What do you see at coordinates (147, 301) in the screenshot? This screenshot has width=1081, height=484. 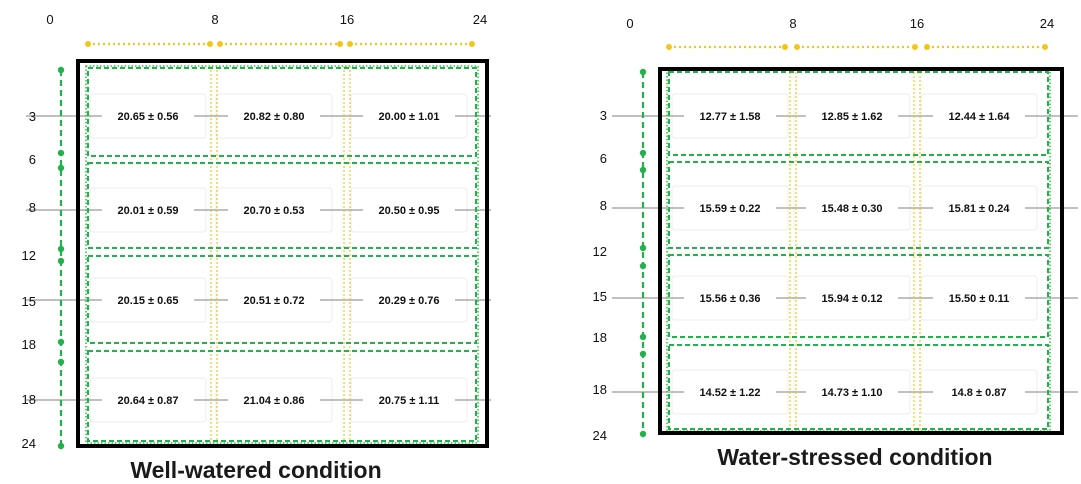 I see `cell-value: 20.15 ± 0.65` at bounding box center [147, 301].